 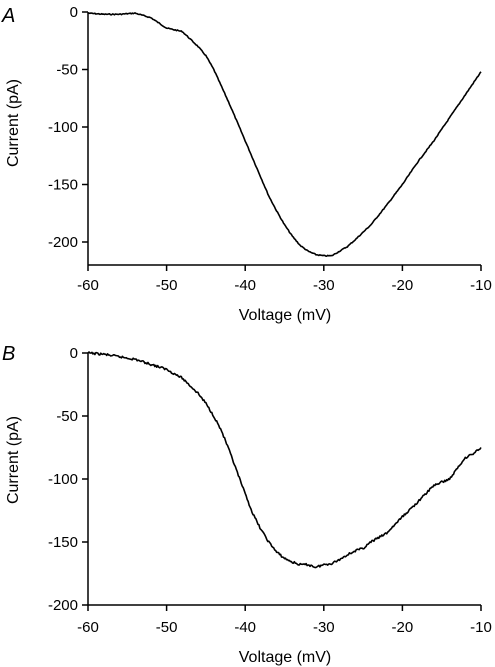 I want to click on panel-b-x-axis-title: Voltage (mV), so click(x=285, y=657).